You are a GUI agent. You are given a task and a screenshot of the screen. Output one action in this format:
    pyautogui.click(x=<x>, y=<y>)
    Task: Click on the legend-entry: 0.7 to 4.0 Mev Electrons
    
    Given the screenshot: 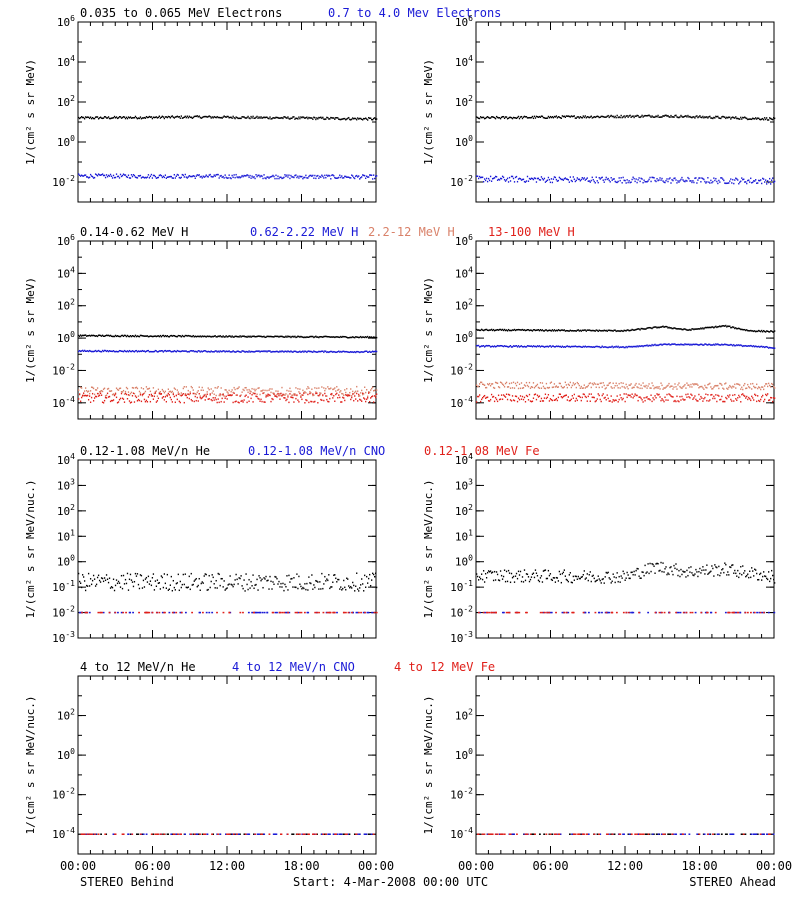 What is the action you would take?
    pyautogui.click(x=414, y=13)
    